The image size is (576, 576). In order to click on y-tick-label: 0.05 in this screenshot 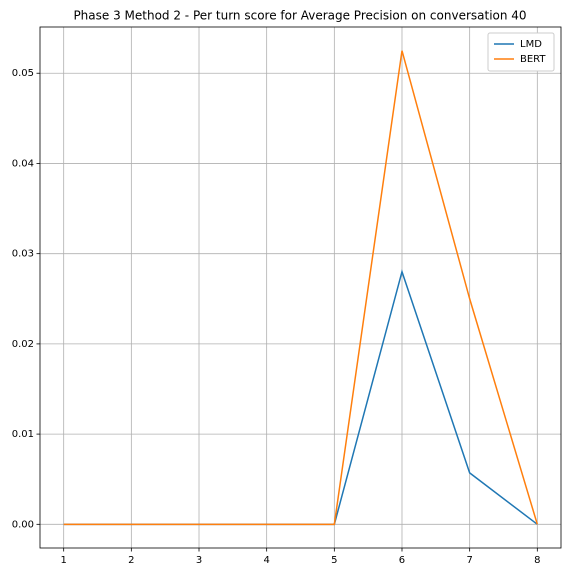, I will do `click(23, 73)`.